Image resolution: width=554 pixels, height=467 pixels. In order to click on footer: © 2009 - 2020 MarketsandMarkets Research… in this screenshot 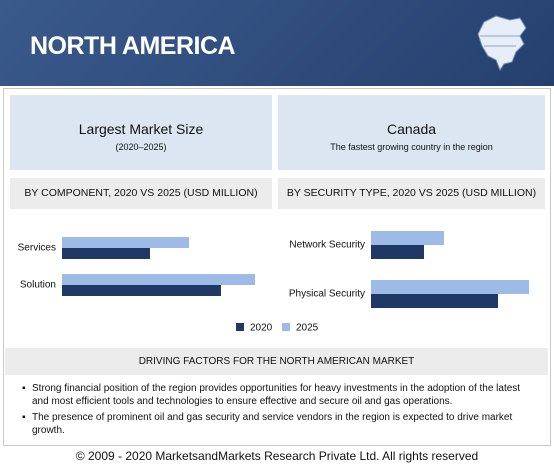, I will do `click(277, 456)`.